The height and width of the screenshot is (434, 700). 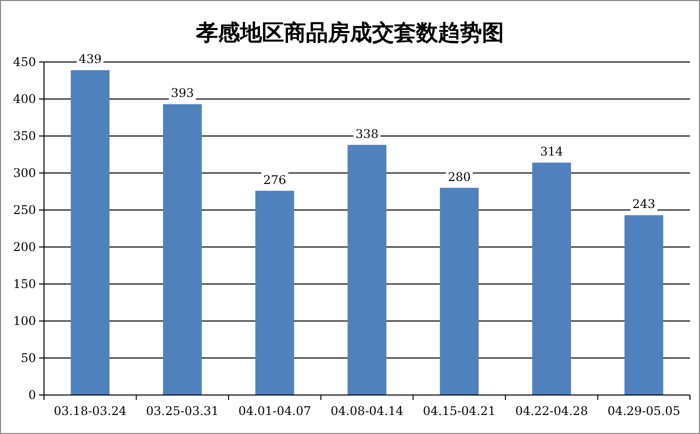 I want to click on y-tick-label: 350, so click(x=24, y=136).